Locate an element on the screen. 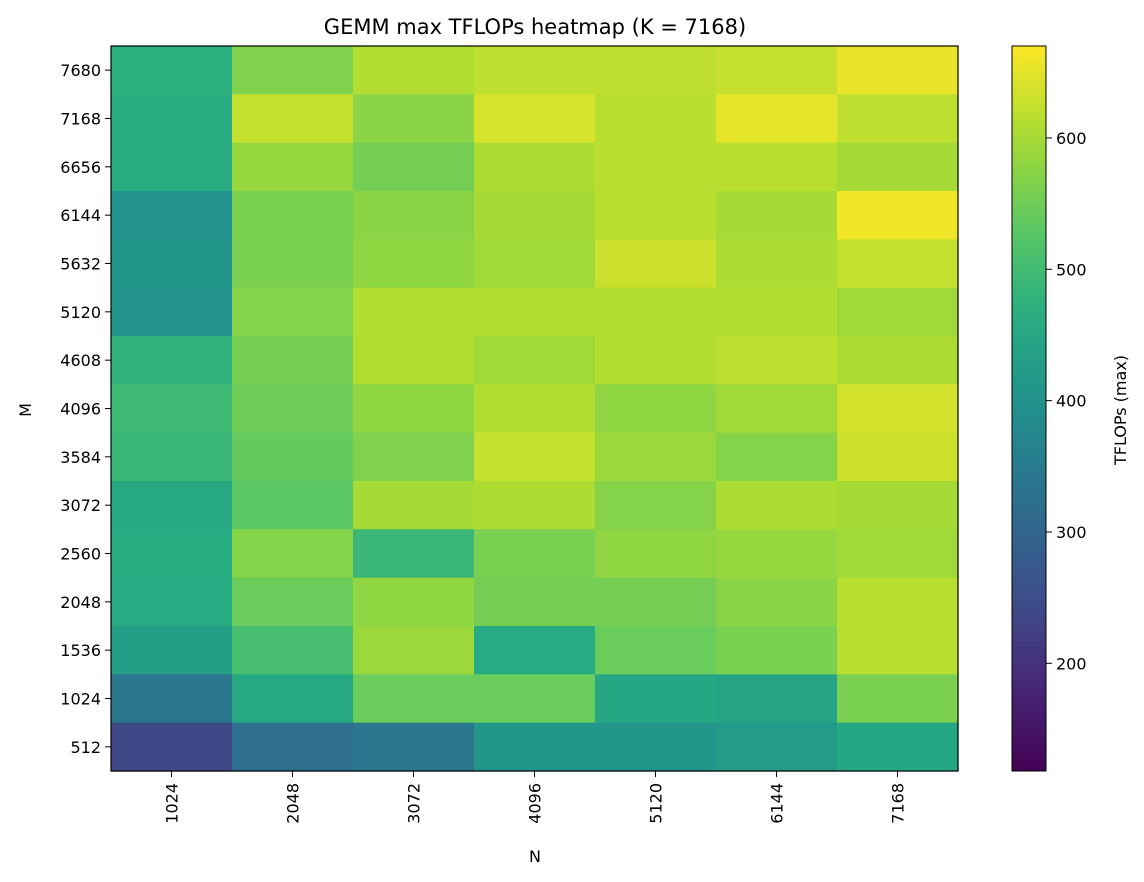 This screenshot has width=1144, height=882. x-axis-label: N is located at coordinates (535, 856).